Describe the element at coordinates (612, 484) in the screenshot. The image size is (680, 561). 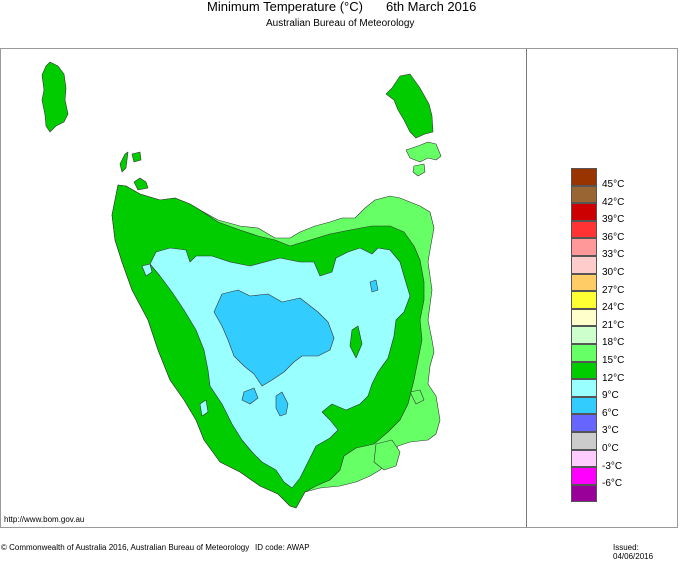
I see `legend-label: -6°C` at that location.